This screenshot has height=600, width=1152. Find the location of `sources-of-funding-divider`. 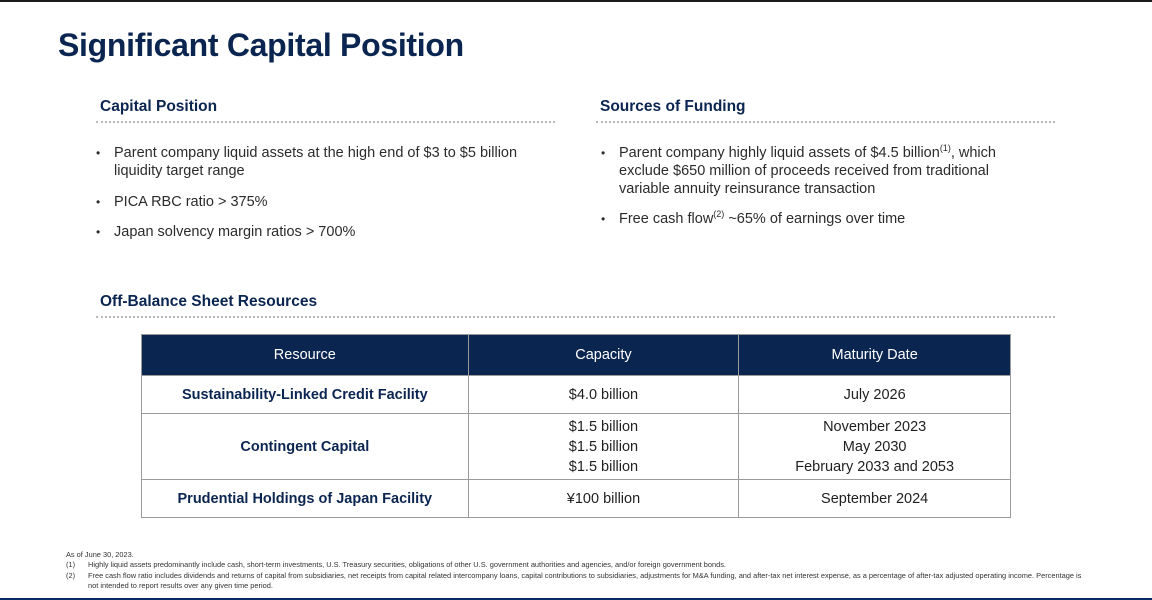

sources-of-funding-divider is located at coordinates (825, 122).